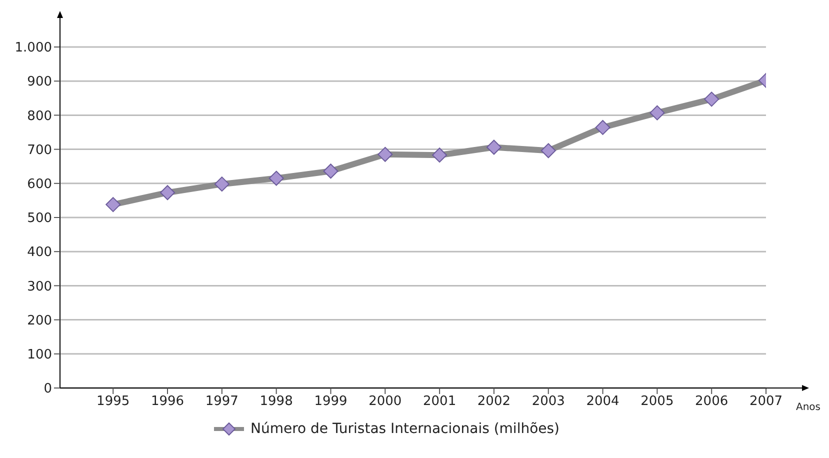 This screenshot has width=829, height=458. What do you see at coordinates (39, 218) in the screenshot?
I see `y-tick-label: 500` at bounding box center [39, 218].